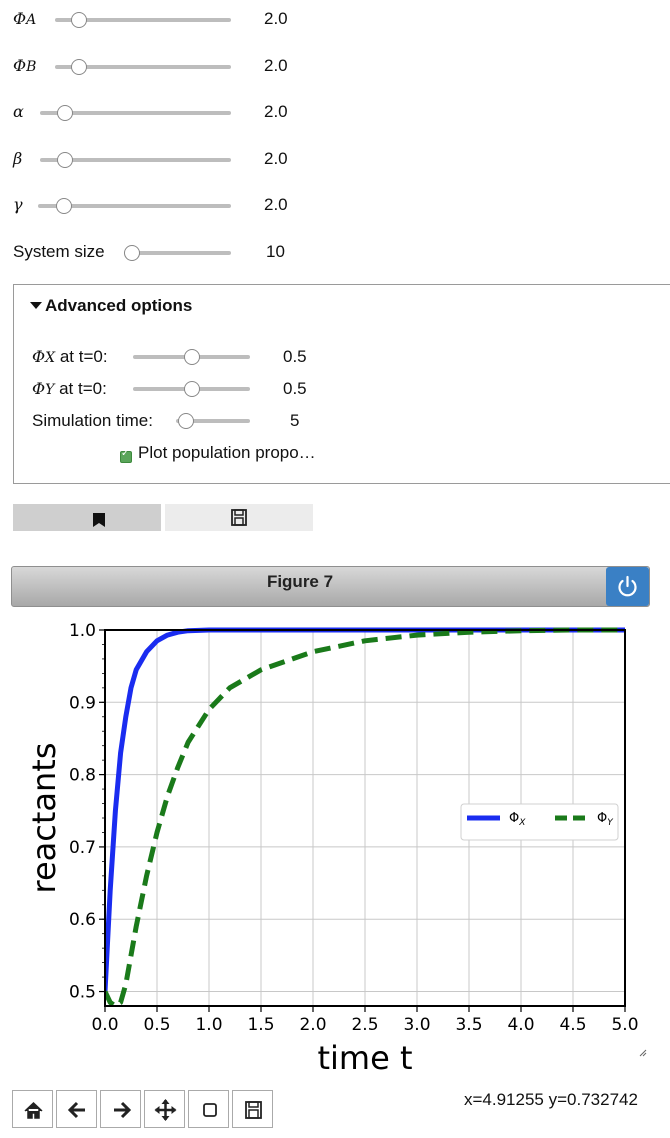 The width and height of the screenshot is (670, 1138). I want to click on beta-label: β, so click(18, 158).